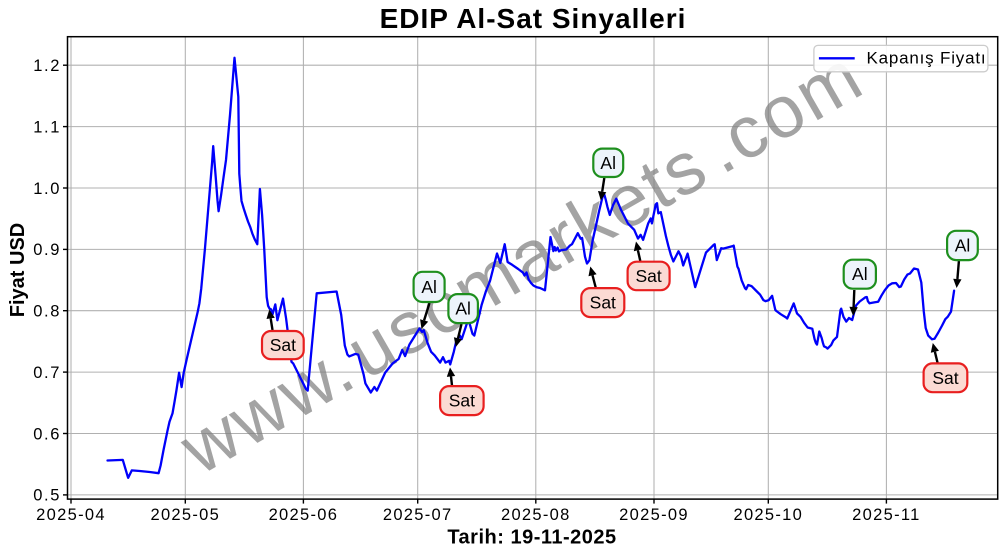 This screenshot has width=1006, height=559. What do you see at coordinates (185, 515) in the screenshot?
I see `svg-text: 2025-05` at bounding box center [185, 515].